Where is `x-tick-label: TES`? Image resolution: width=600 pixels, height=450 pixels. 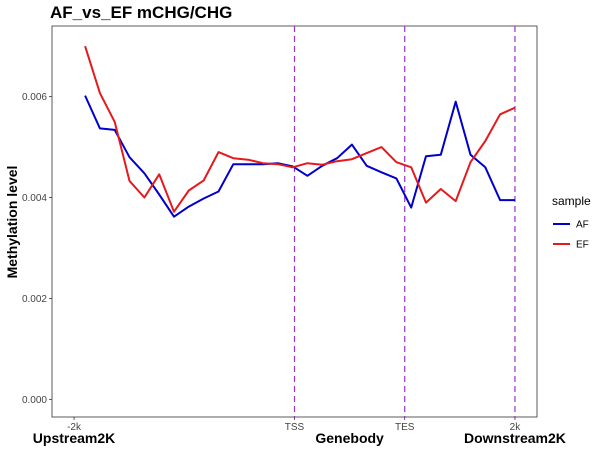 x-tick-label: TES is located at coordinates (405, 427).